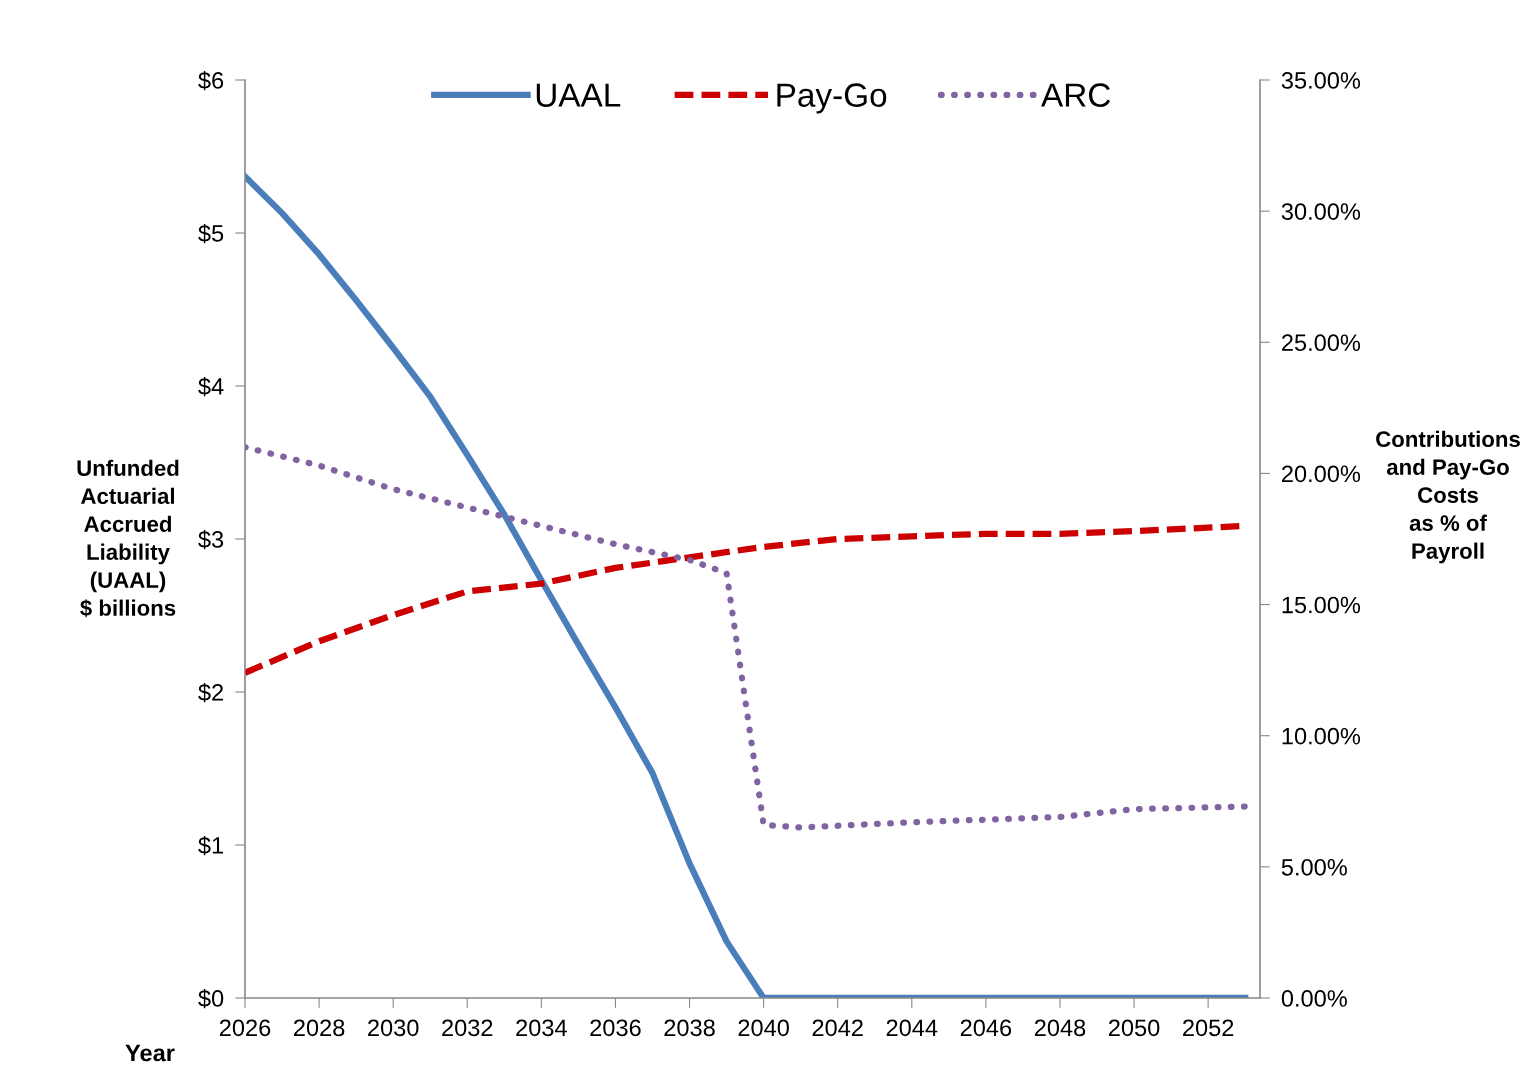  I want to click on y2-tick-label: 30.00%, so click(1321, 211).